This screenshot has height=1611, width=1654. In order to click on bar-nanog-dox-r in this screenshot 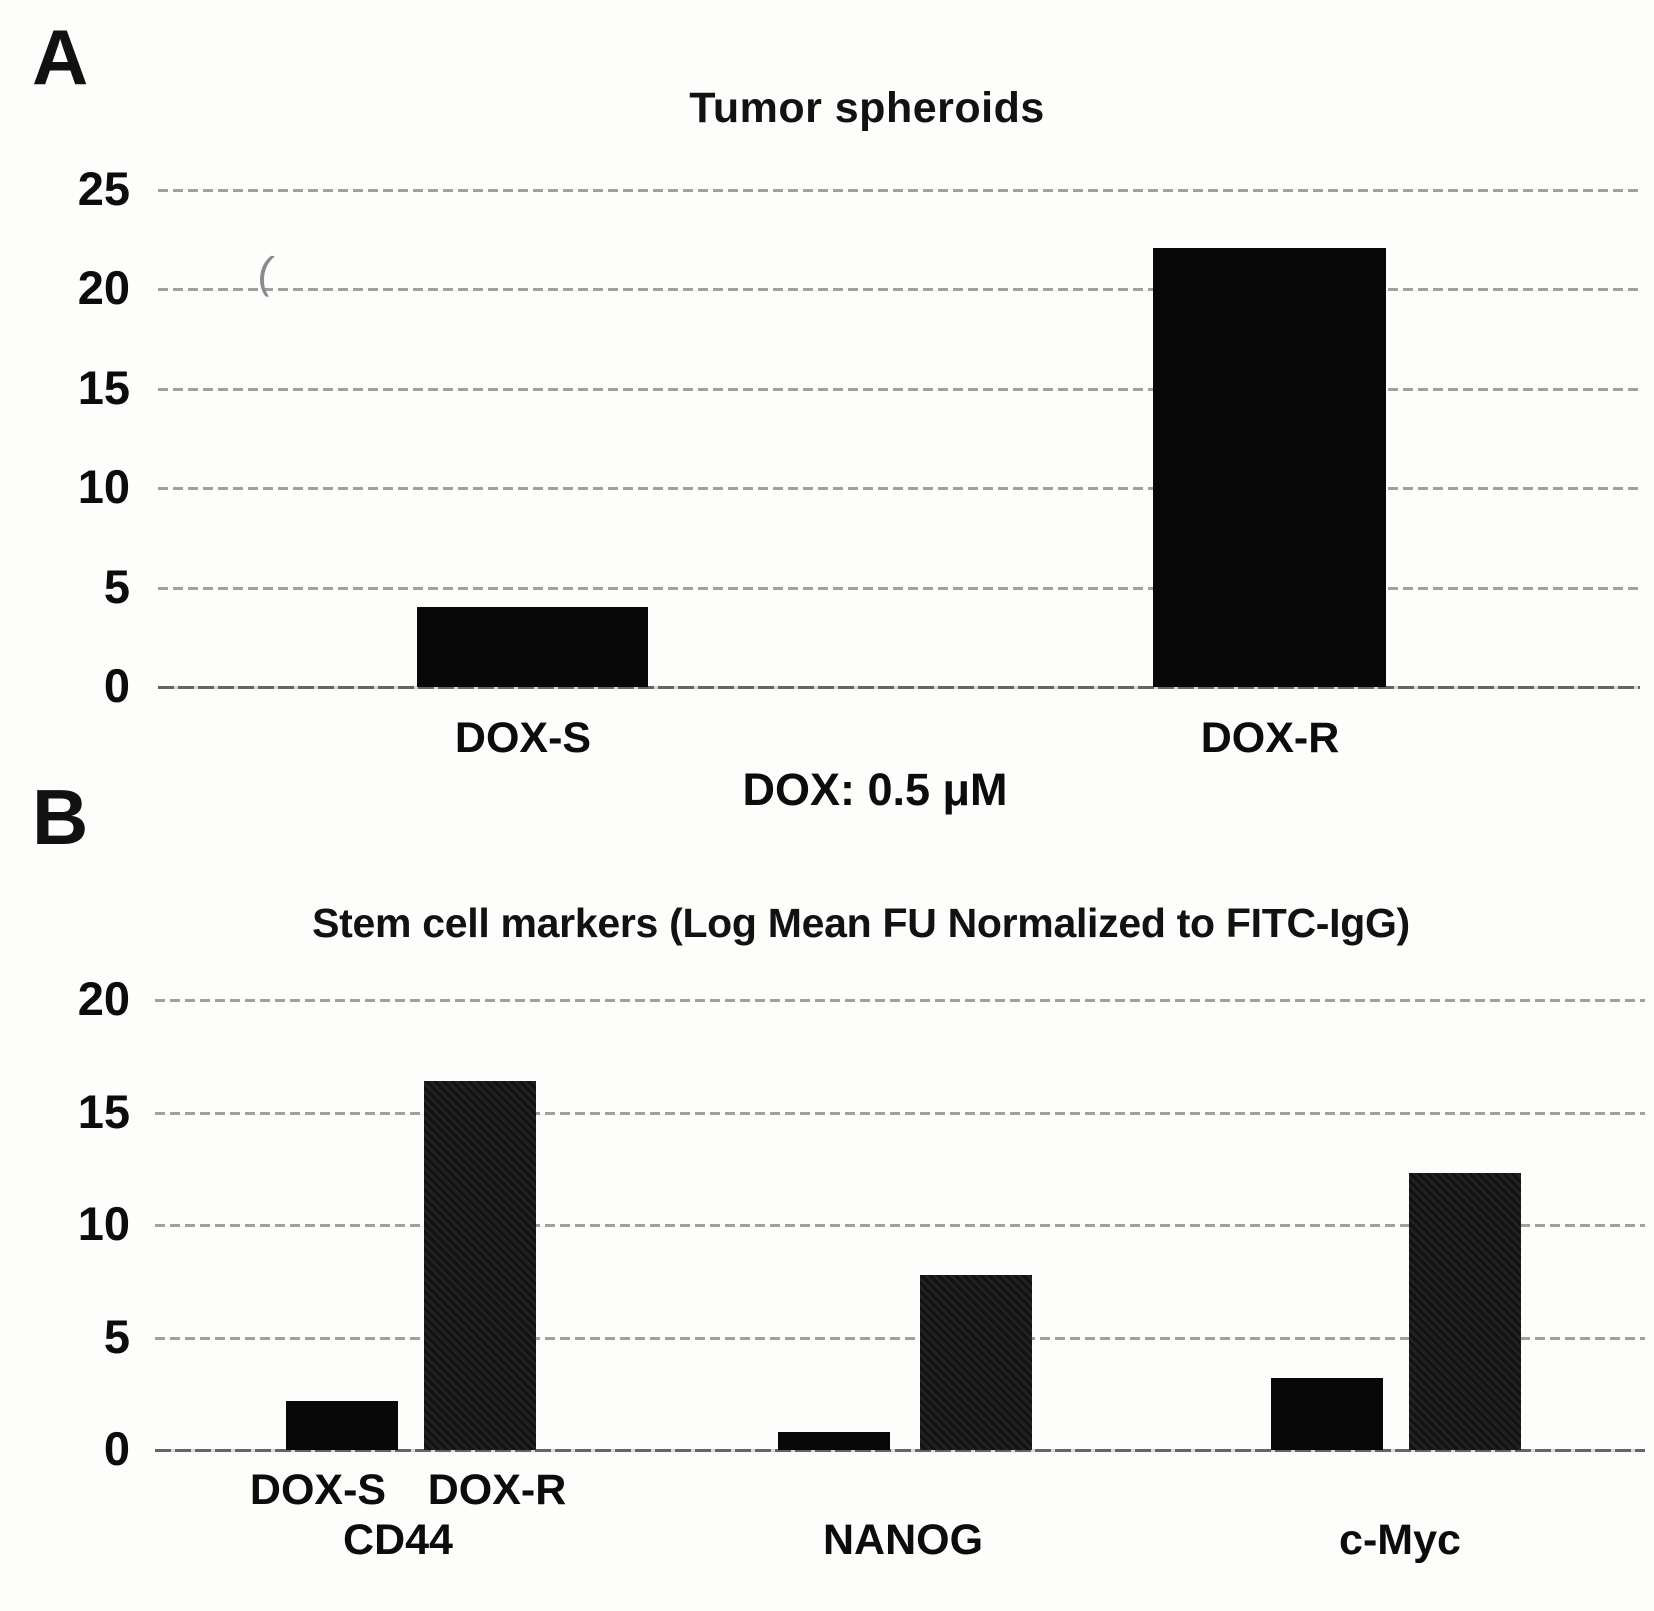, I will do `click(976, 1362)`.